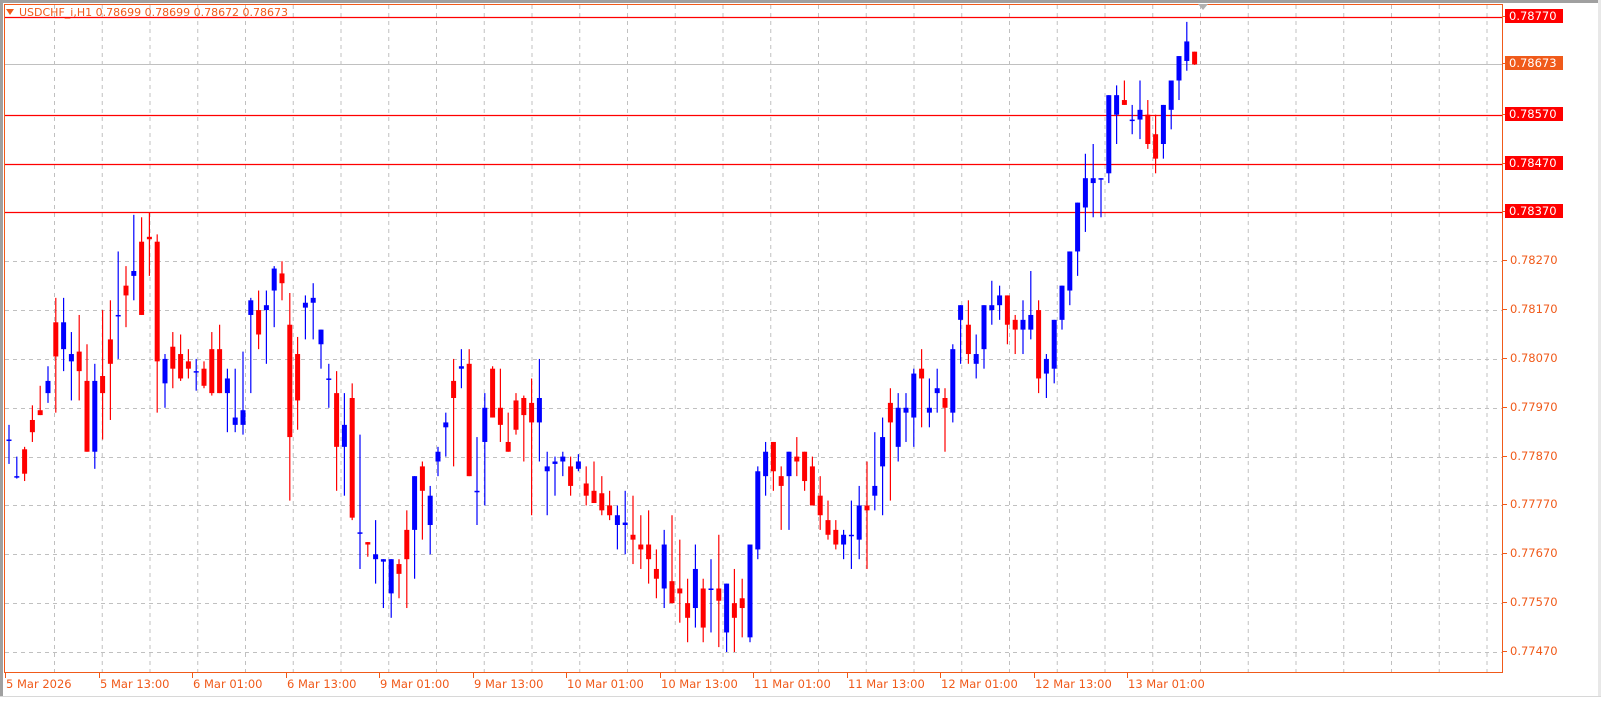 This screenshot has height=713, width=1601. What do you see at coordinates (1166, 684) in the screenshot?
I see `time-tick-label: 13 Mar 01:00` at bounding box center [1166, 684].